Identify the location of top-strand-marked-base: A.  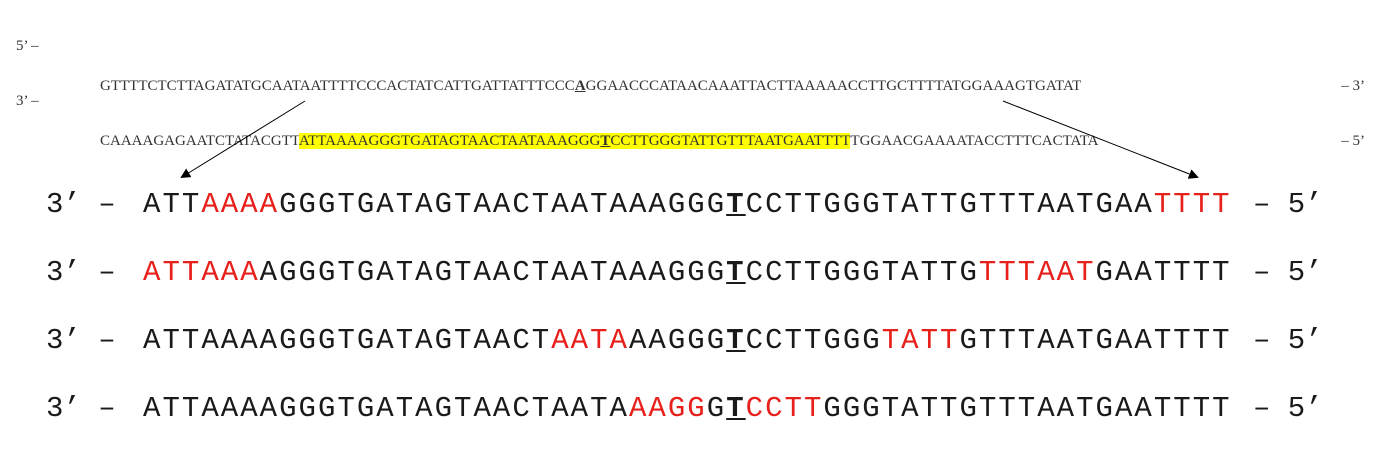
(580, 86).